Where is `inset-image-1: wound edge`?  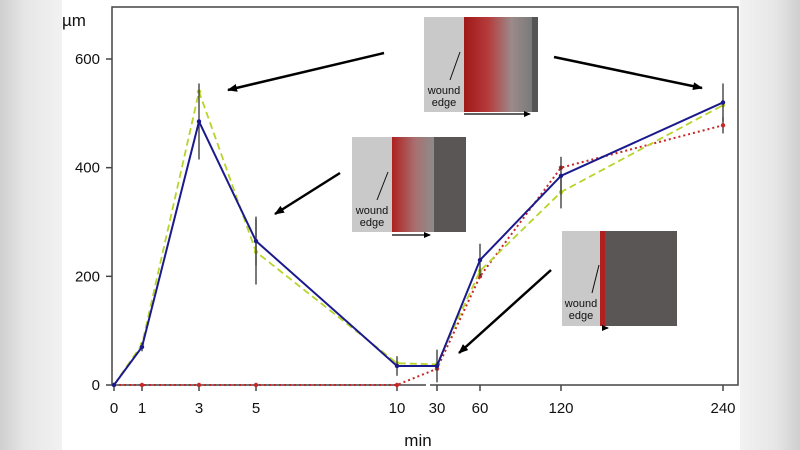
inset-image-1: wound edge is located at coordinates (481, 67).